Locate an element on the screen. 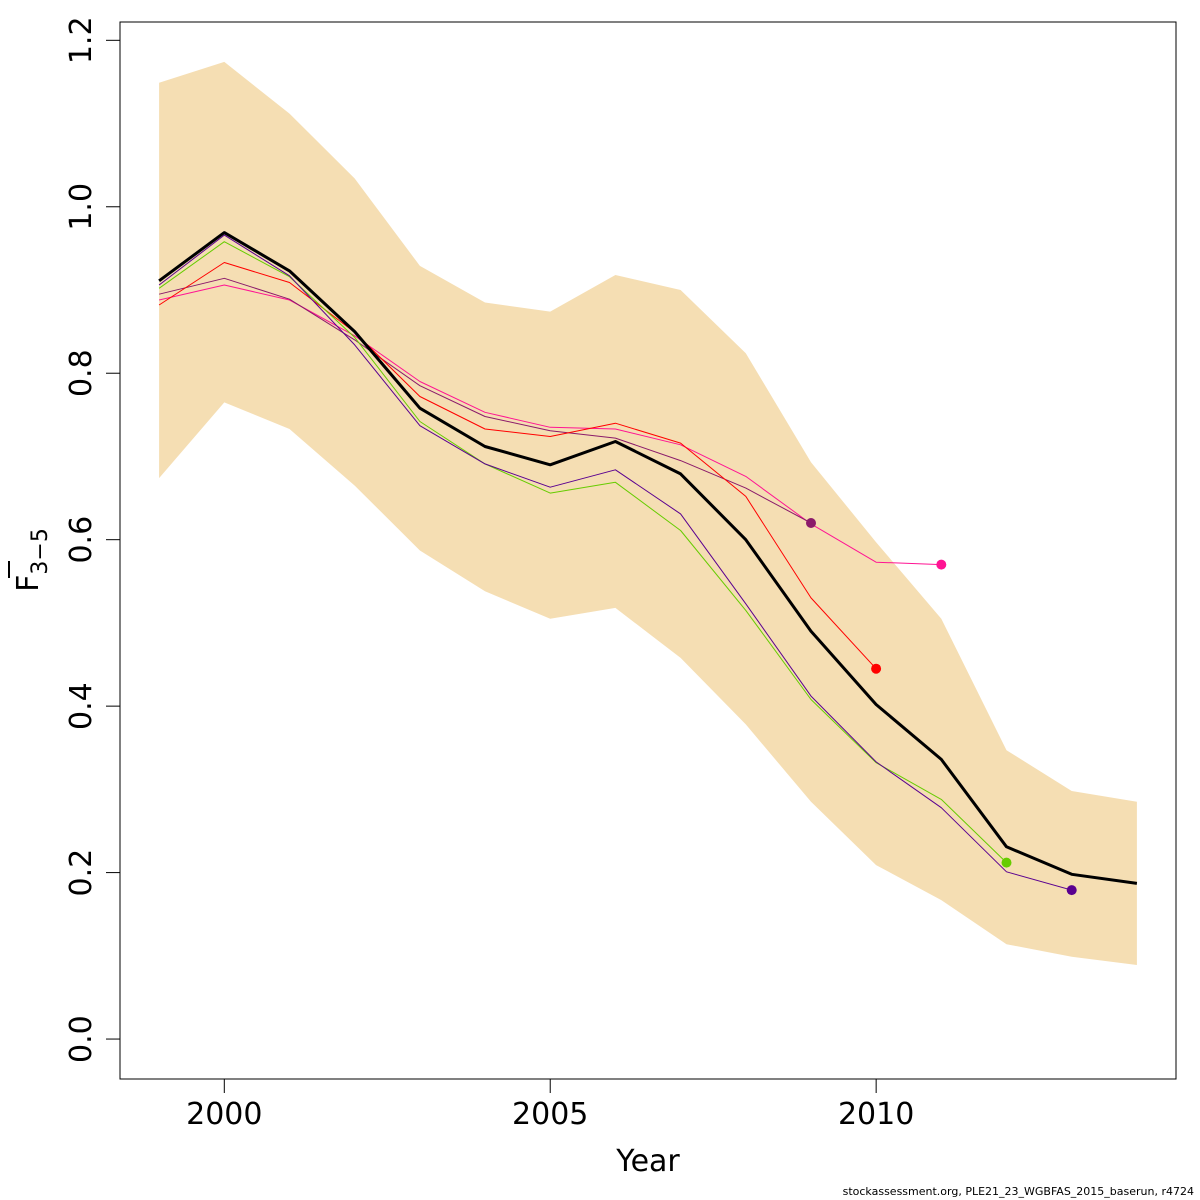  y-tick-label: 0.0 is located at coordinates (81, 1039).